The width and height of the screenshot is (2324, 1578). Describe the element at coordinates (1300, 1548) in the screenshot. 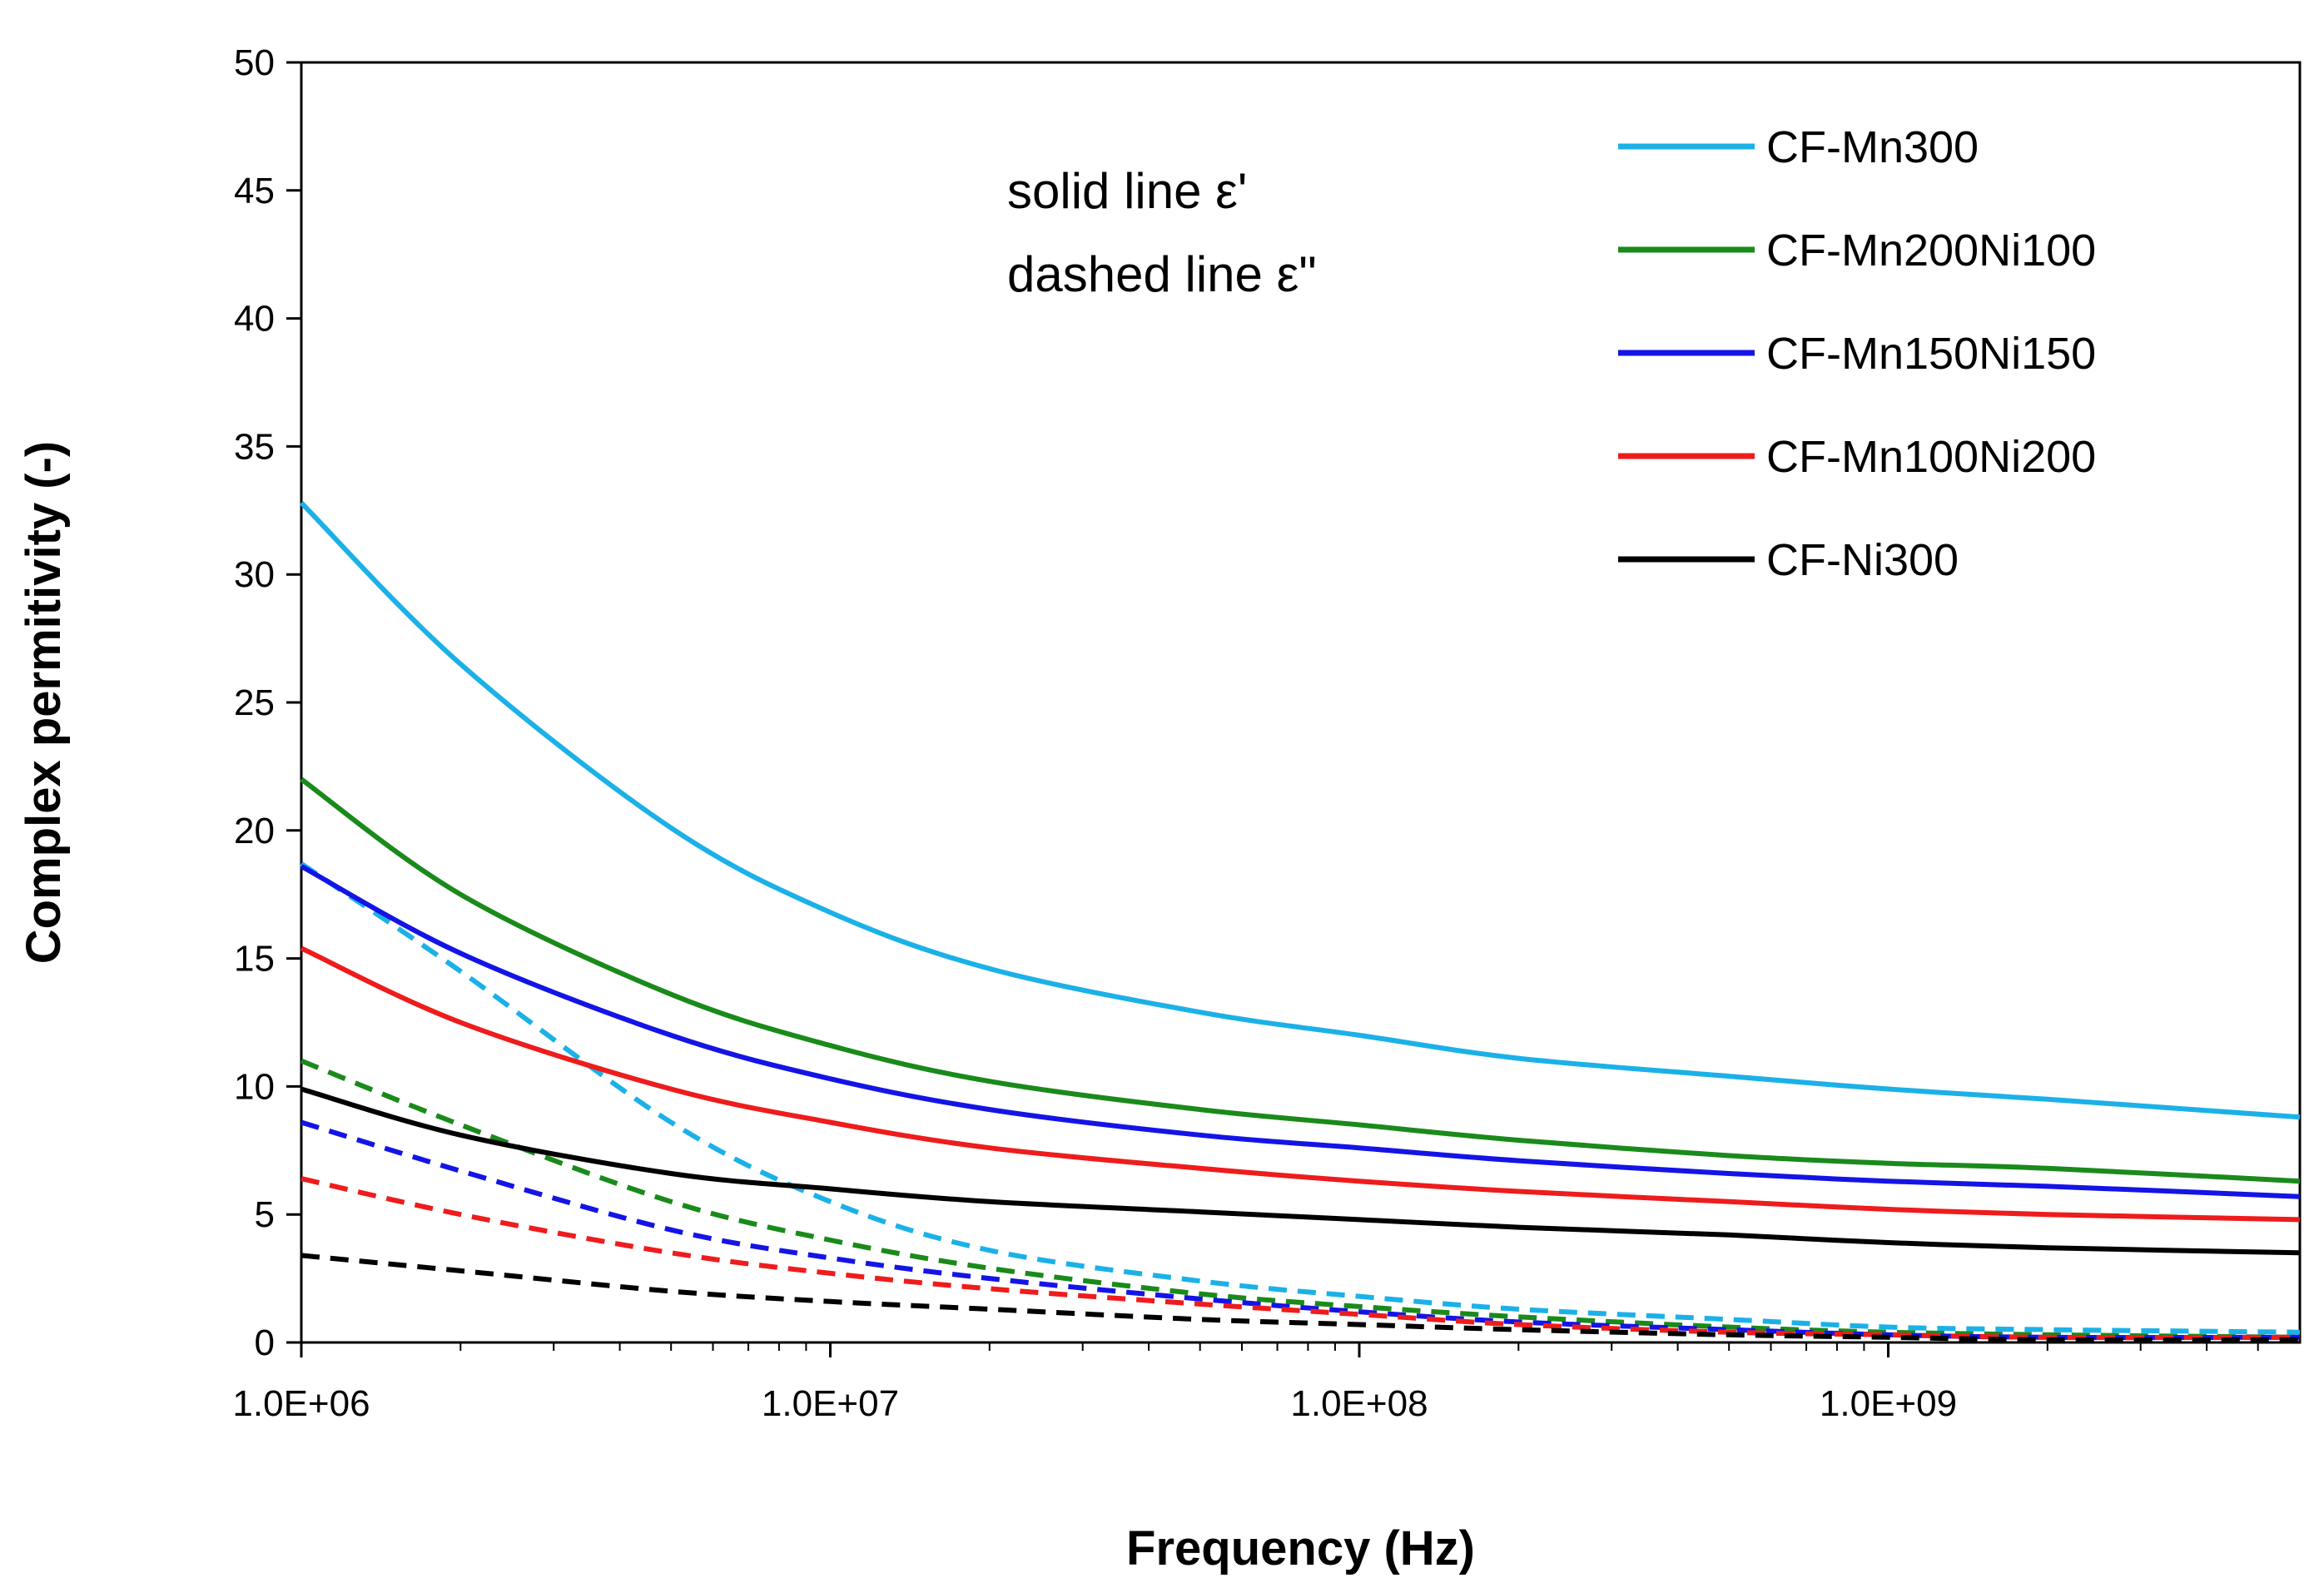

I see `x-axis-title: Frequency (Hz)` at that location.